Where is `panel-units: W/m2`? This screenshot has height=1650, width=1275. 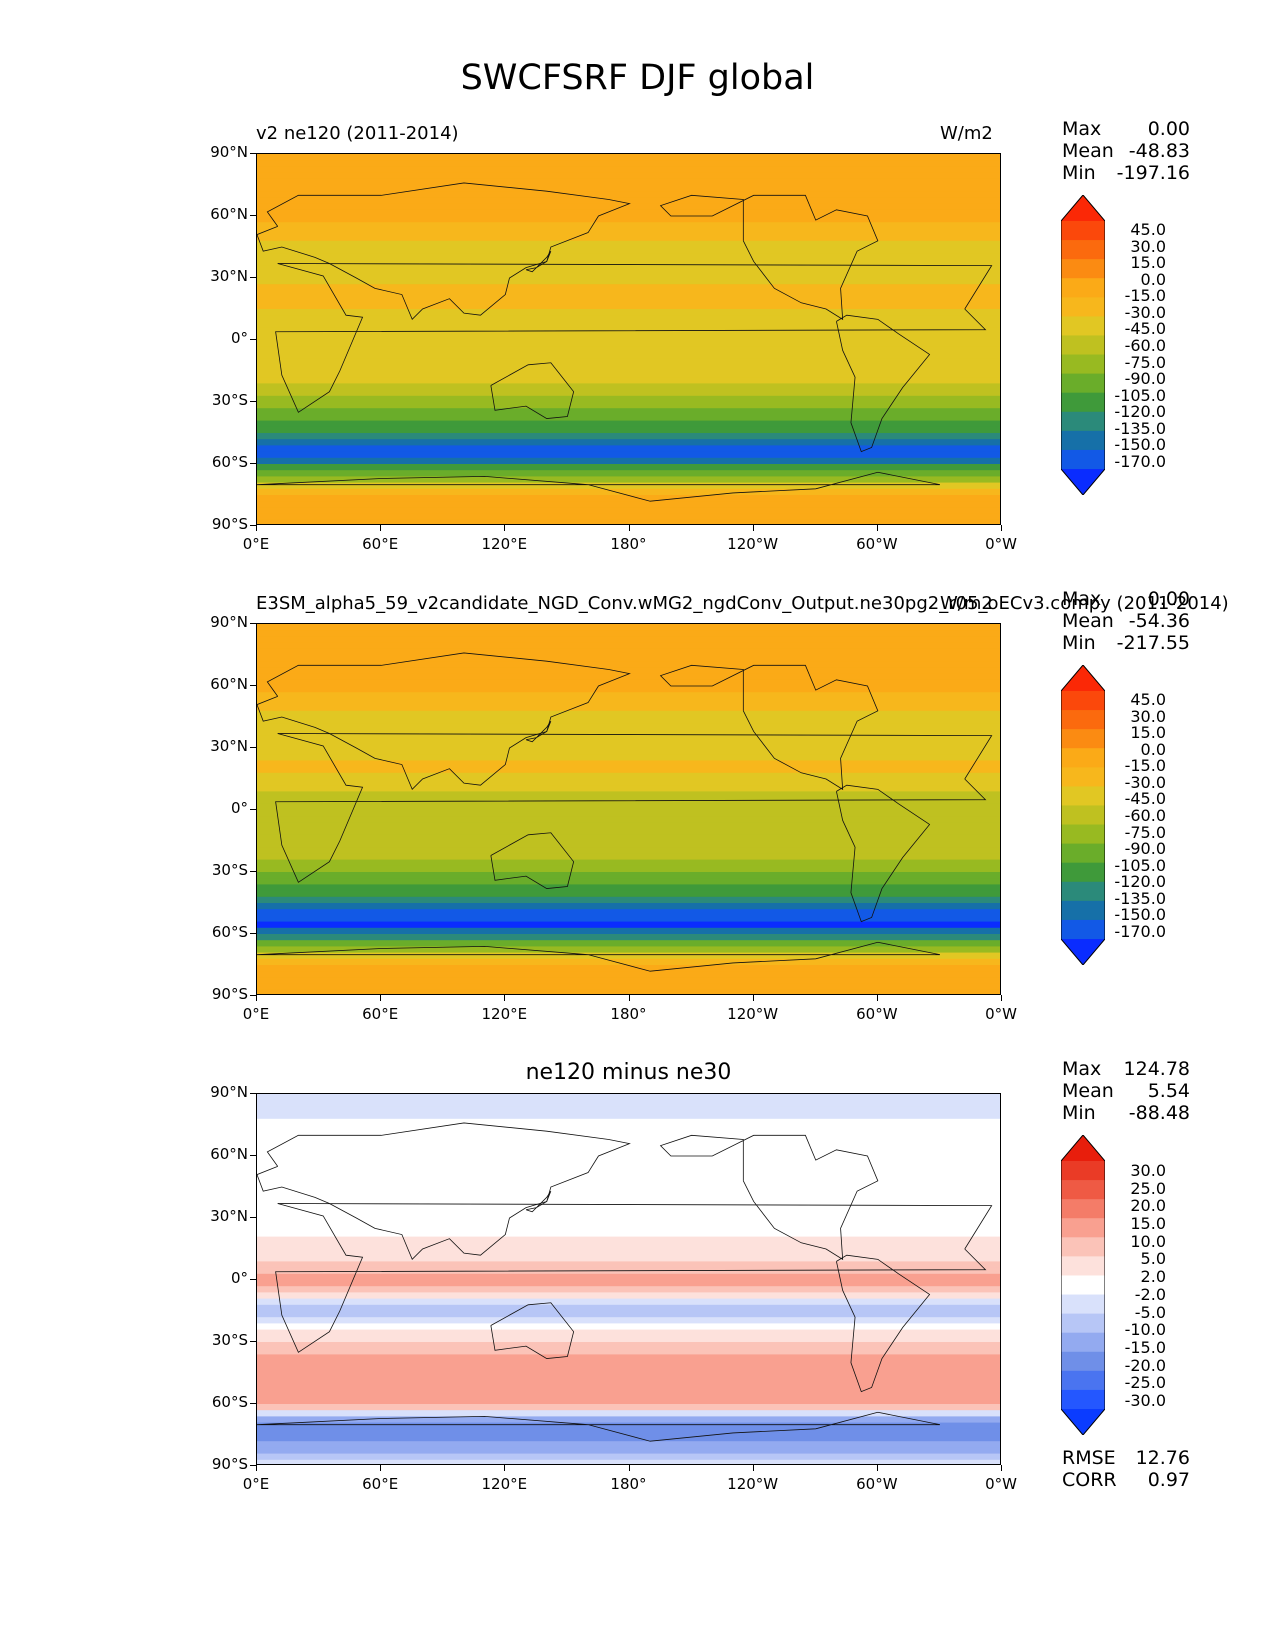
panel-units: W/m2 is located at coordinates (966, 603).